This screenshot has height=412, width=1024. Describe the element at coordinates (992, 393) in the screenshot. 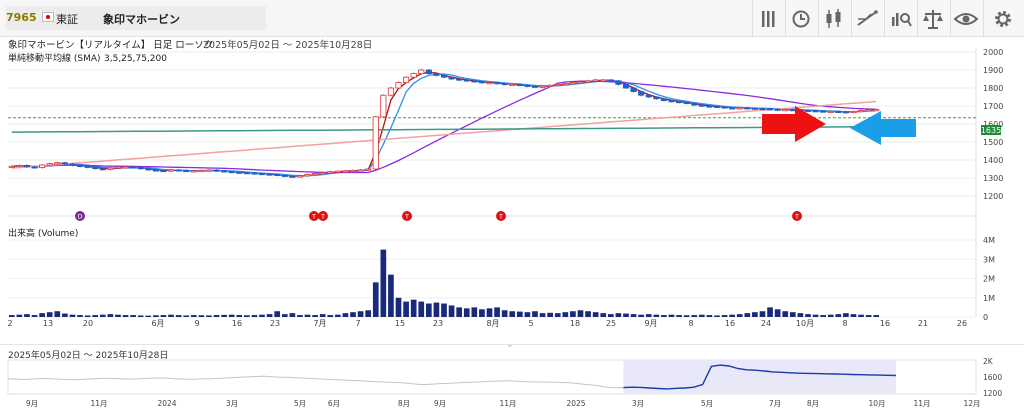

I see `overview-y-tick: 1200` at that location.